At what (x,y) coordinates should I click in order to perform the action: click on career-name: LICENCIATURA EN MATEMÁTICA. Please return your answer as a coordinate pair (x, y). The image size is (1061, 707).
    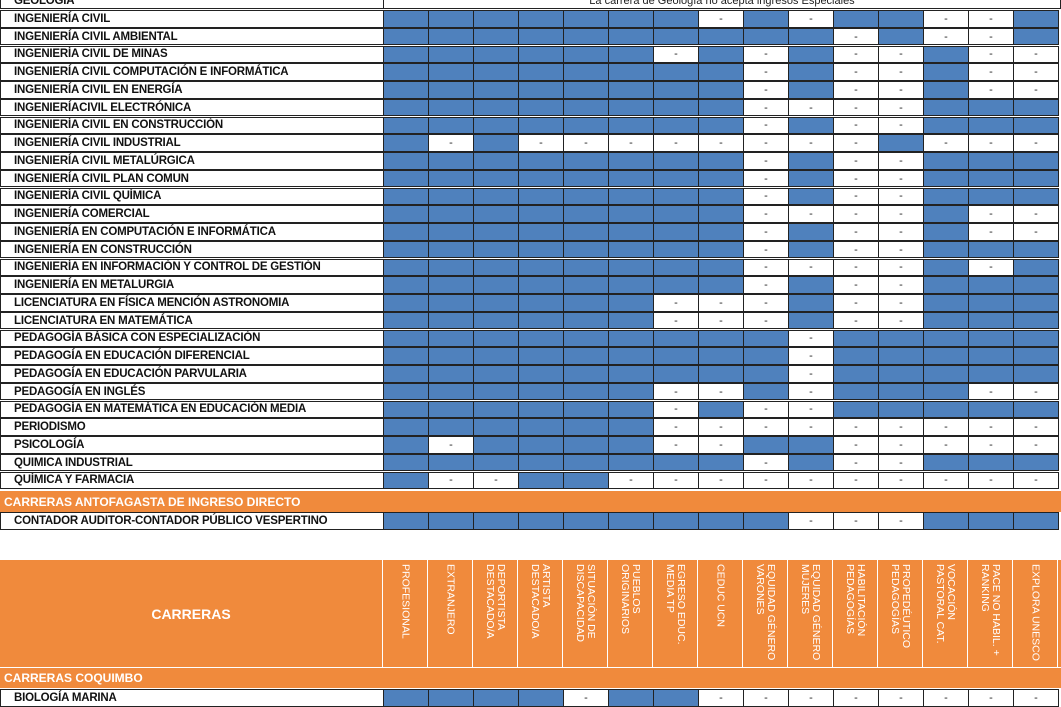
    Looking at the image, I should click on (191, 320).